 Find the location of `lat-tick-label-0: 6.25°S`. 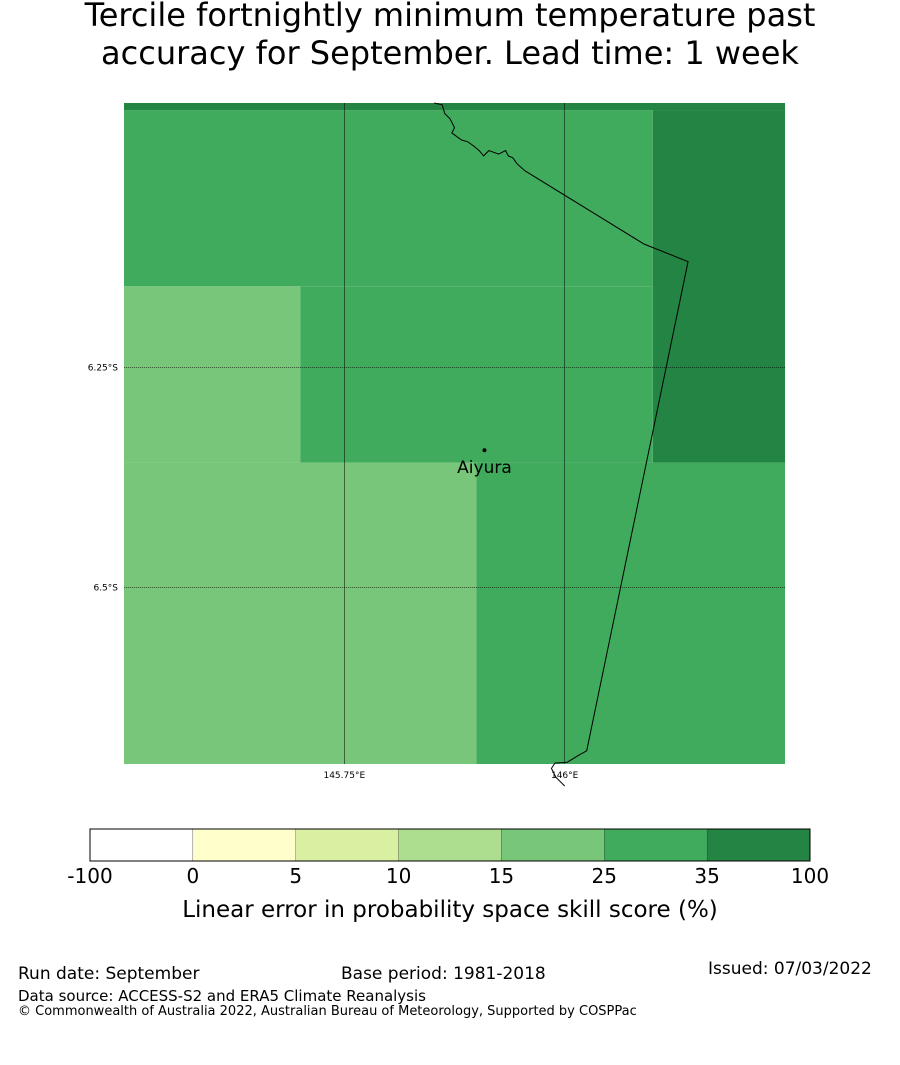

lat-tick-label-0: 6.25°S is located at coordinates (103, 368).